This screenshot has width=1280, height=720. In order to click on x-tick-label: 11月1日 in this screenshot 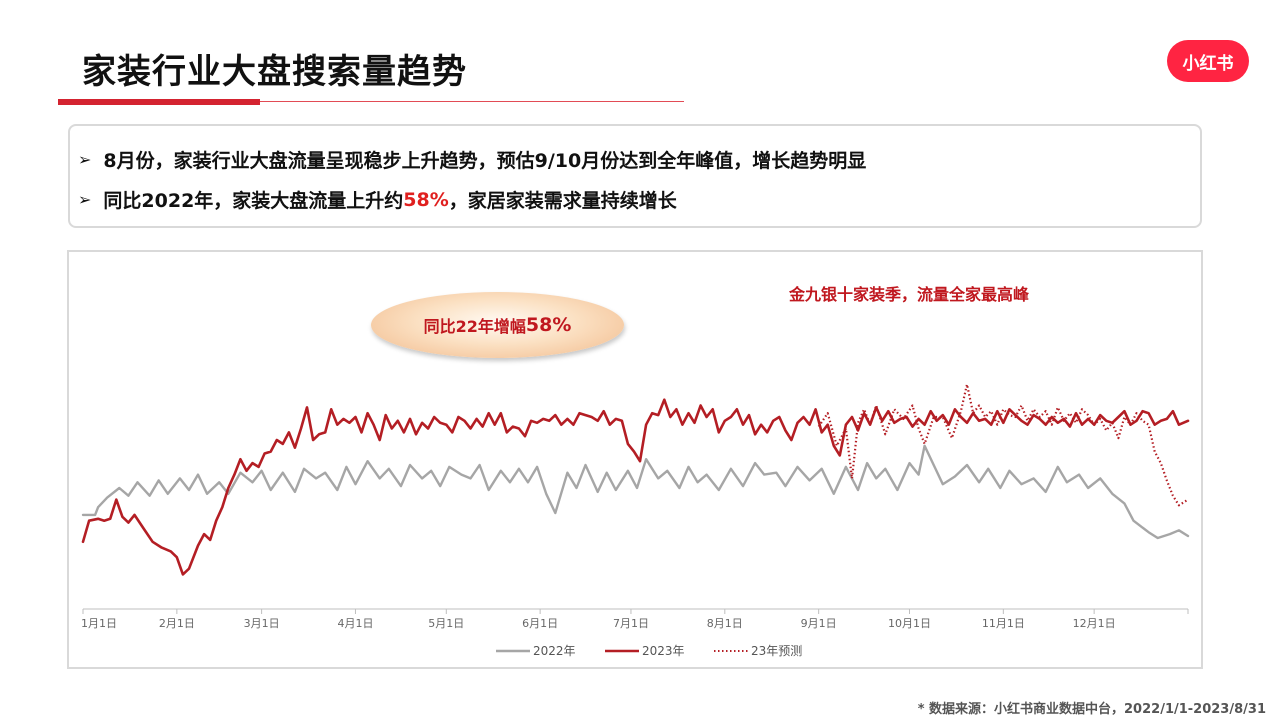, I will do `click(1003, 623)`.